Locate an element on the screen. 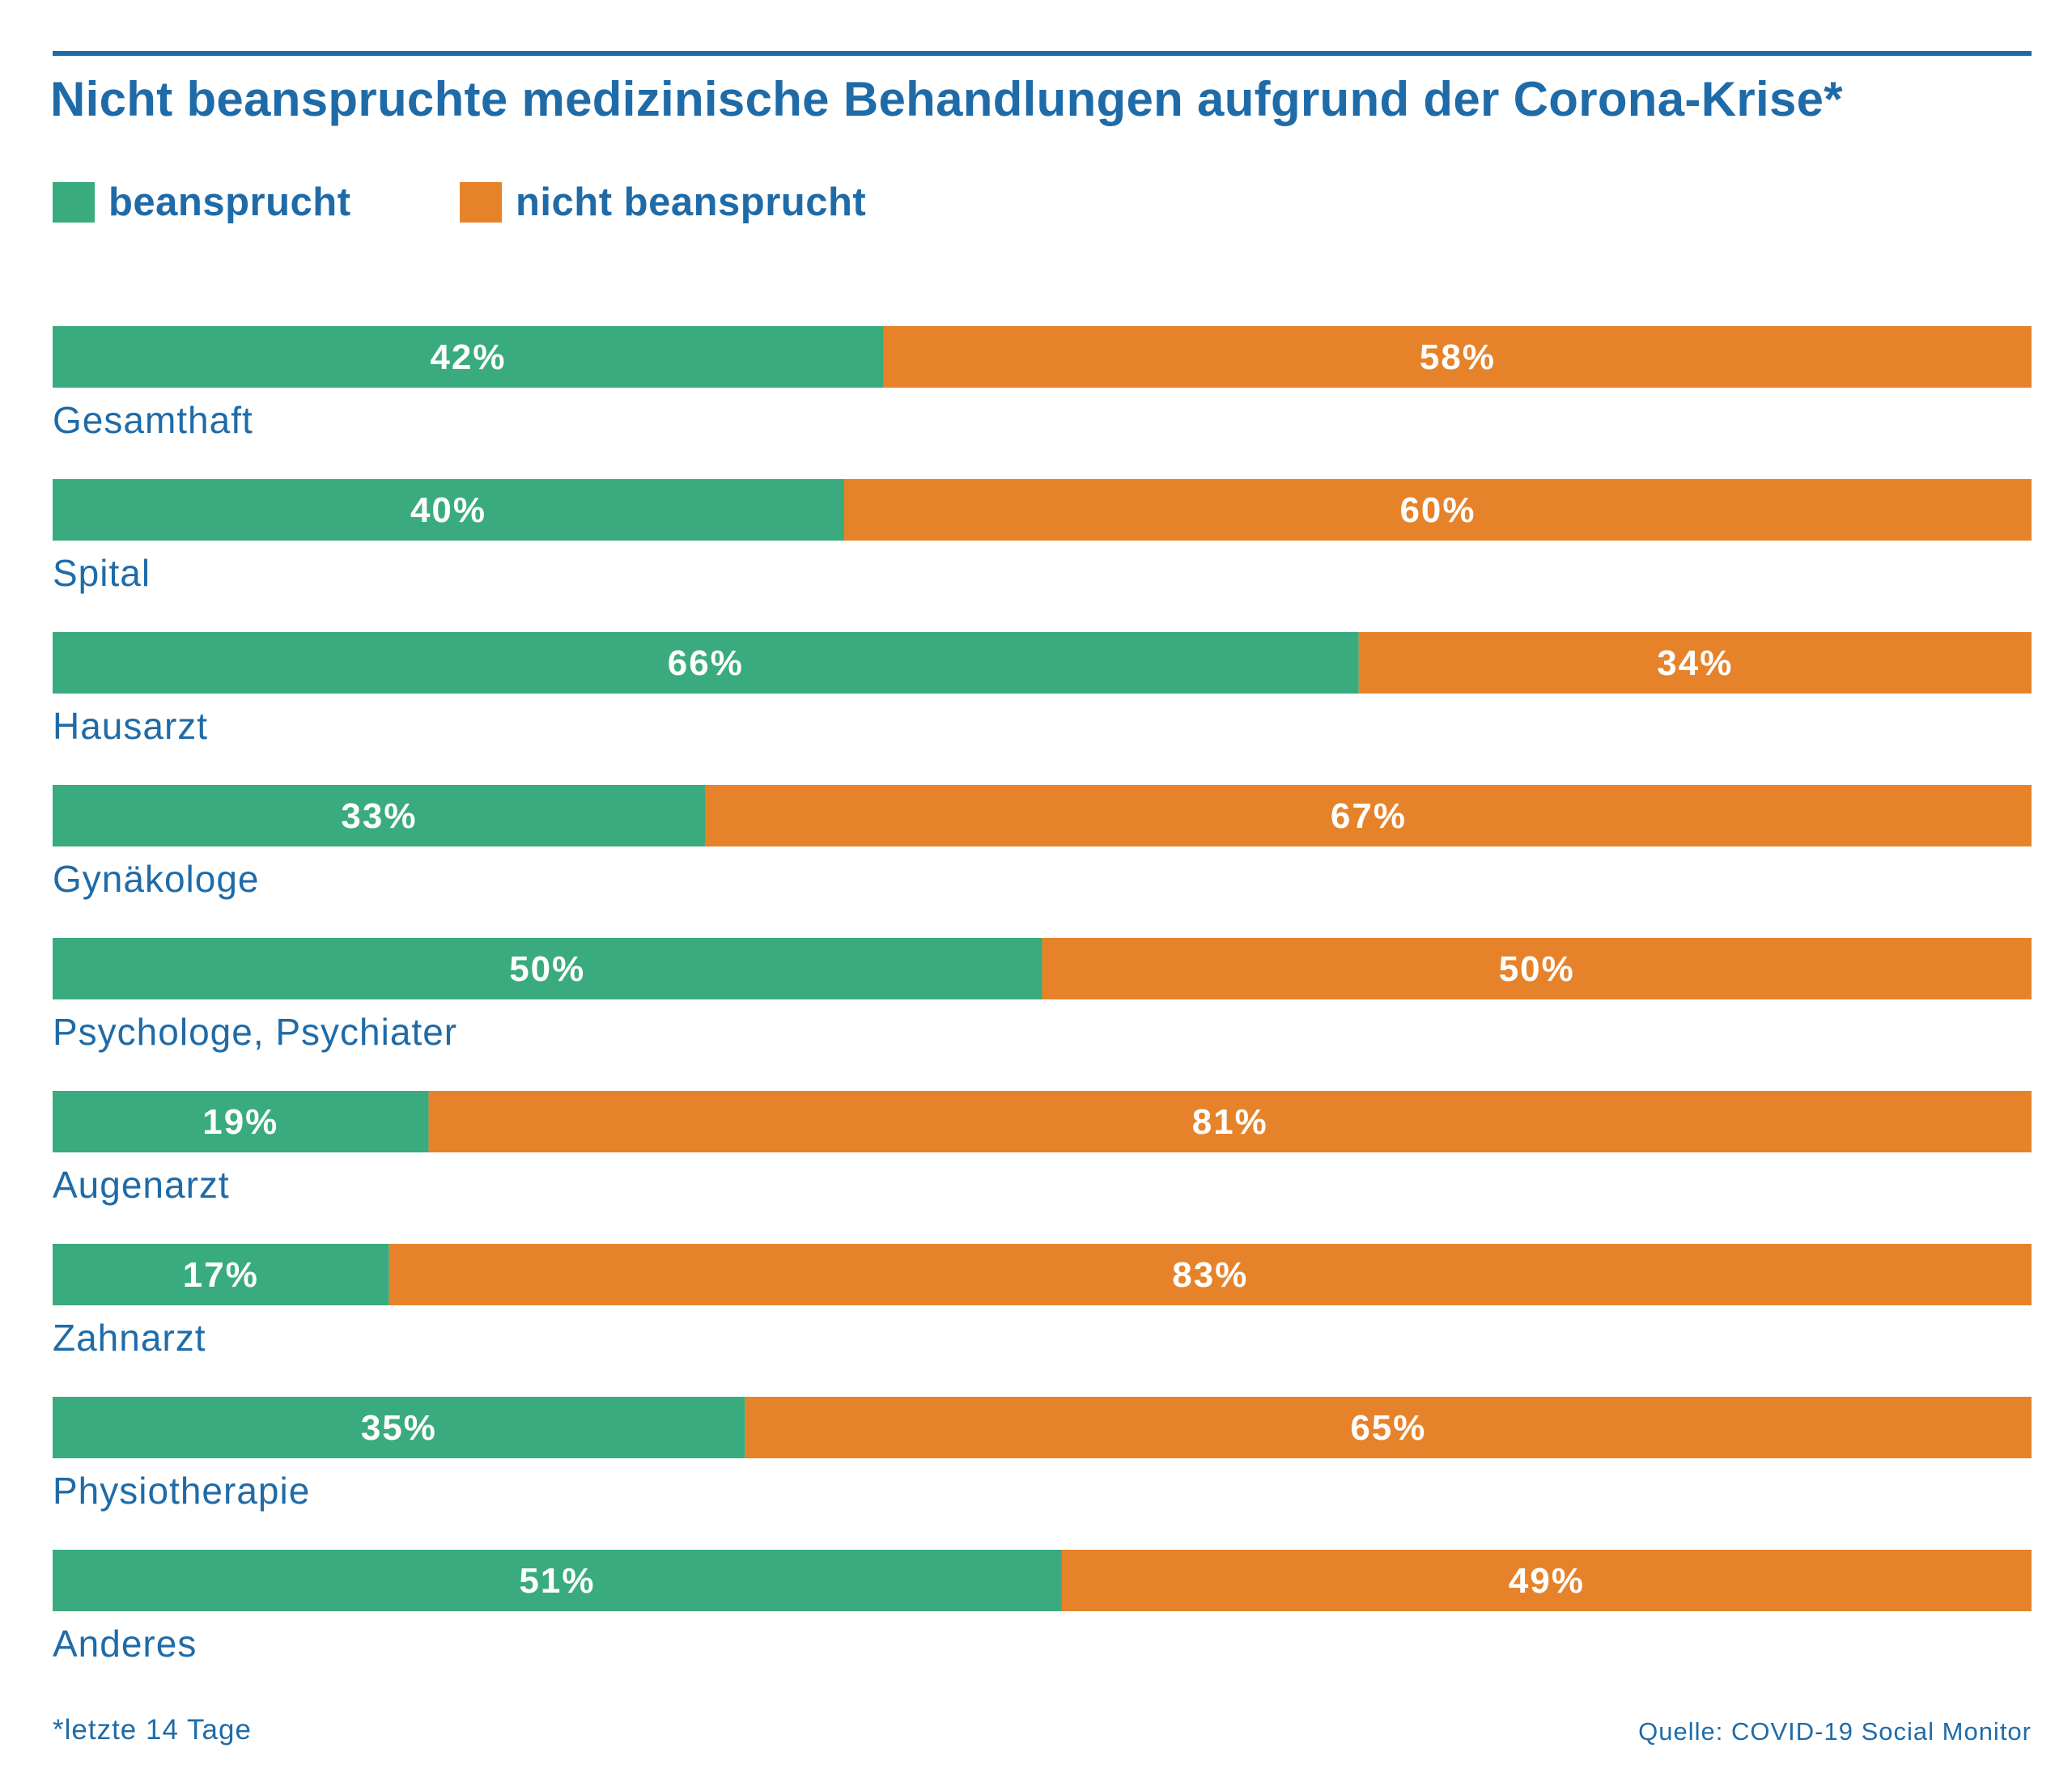 This screenshot has width=2072, height=1765. bar-nicht-beansprucht-hausarzt is located at coordinates (1695, 663).